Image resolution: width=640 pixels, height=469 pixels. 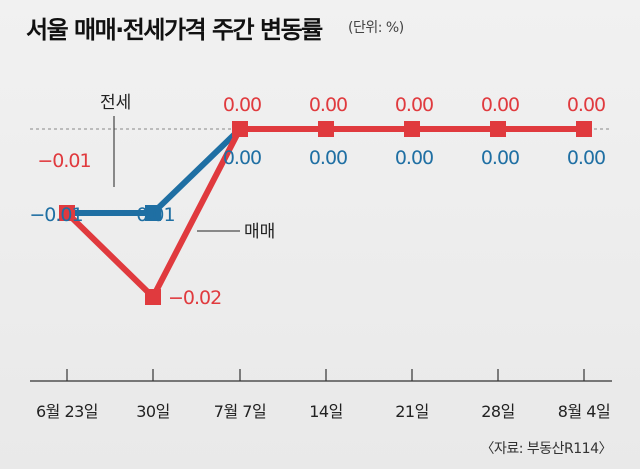 What do you see at coordinates (586, 158) in the screenshot?
I see `jeonse-label-6: 0.00` at bounding box center [586, 158].